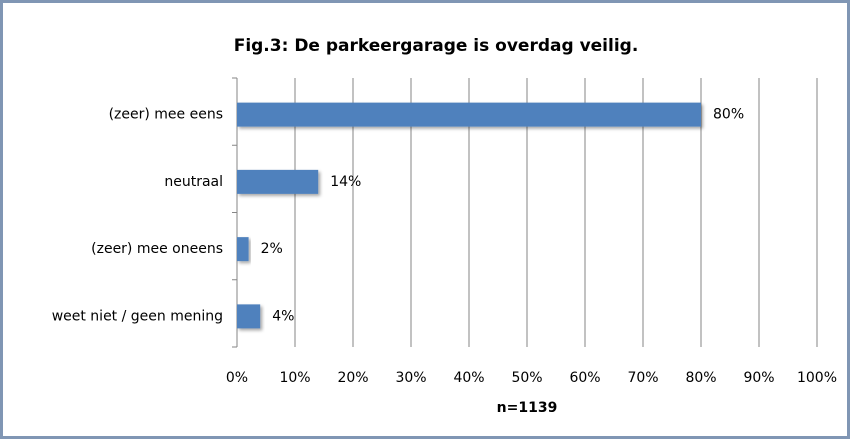 The height and width of the screenshot is (439, 850). Describe the element at coordinates (345, 182) in the screenshot. I see `data-label: 14%` at that location.